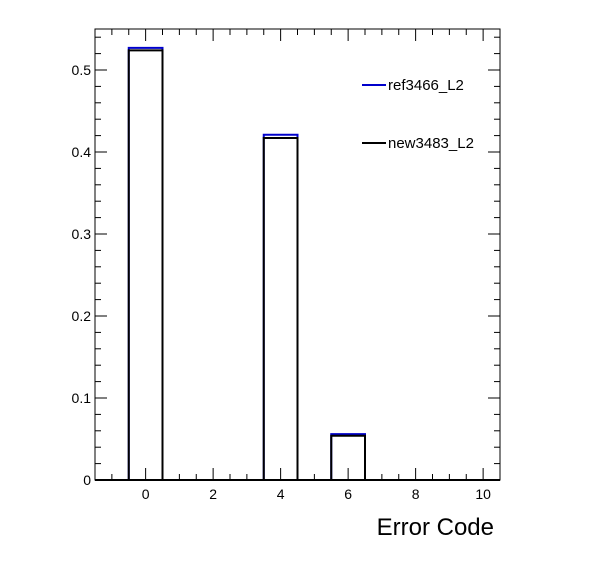 The image size is (596, 572). What do you see at coordinates (483, 494) in the screenshot?
I see `x-tick-label: 10` at bounding box center [483, 494].